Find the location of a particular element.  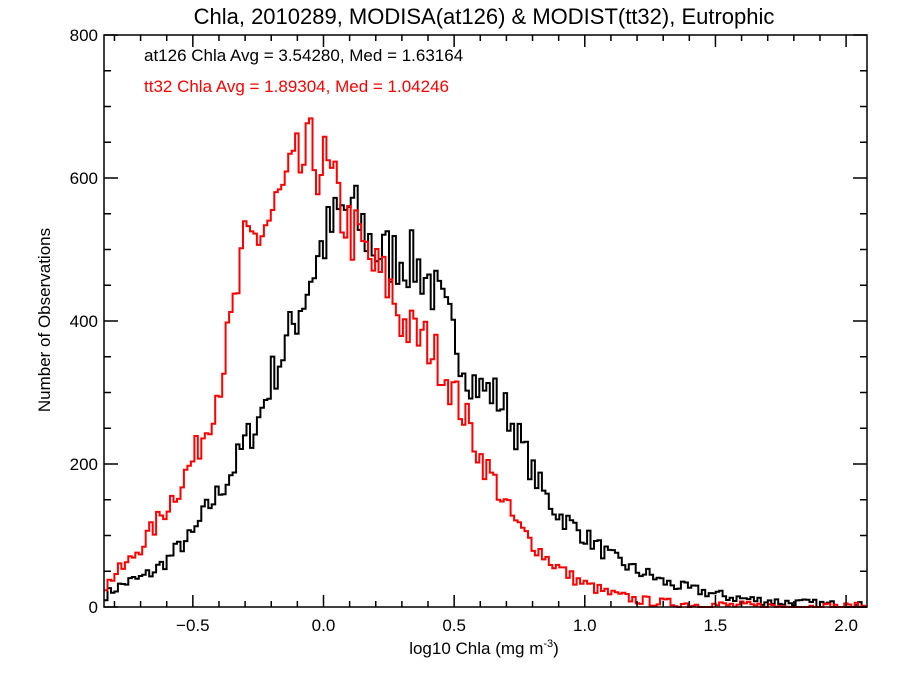

x-tick-label-1: 0.0 is located at coordinates (324, 625).